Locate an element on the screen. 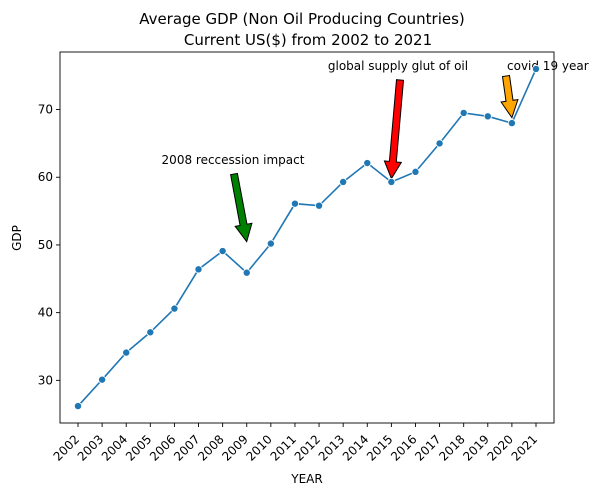 This screenshot has height=496, width=615. x-tick-label: 2019 is located at coordinates (475, 447).